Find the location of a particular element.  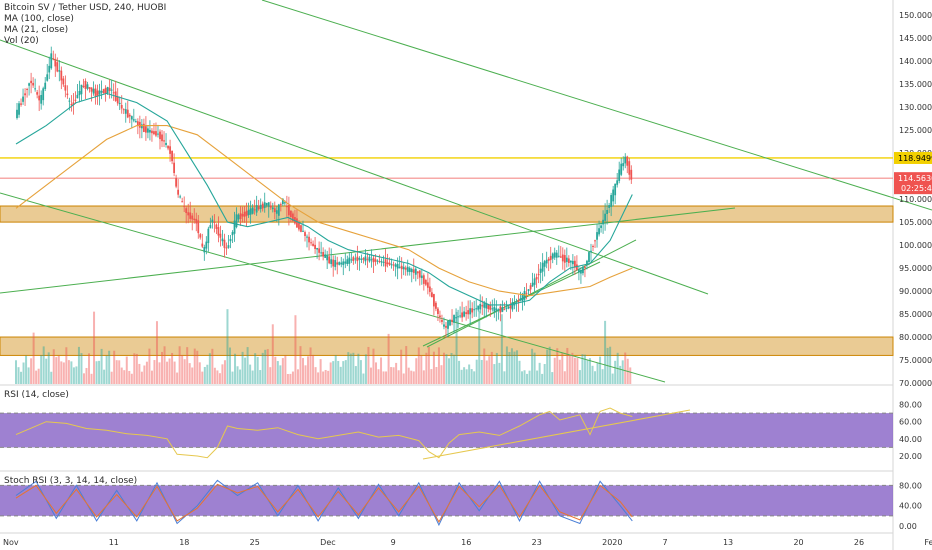

price-tick-label: 110.0000 is located at coordinates (915, 199).